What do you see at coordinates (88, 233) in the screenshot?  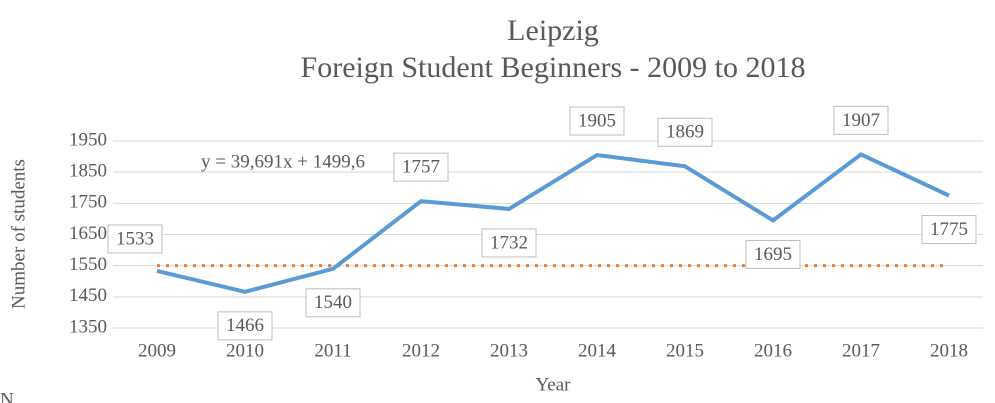 I see `y-tick-label: 1650` at bounding box center [88, 233].